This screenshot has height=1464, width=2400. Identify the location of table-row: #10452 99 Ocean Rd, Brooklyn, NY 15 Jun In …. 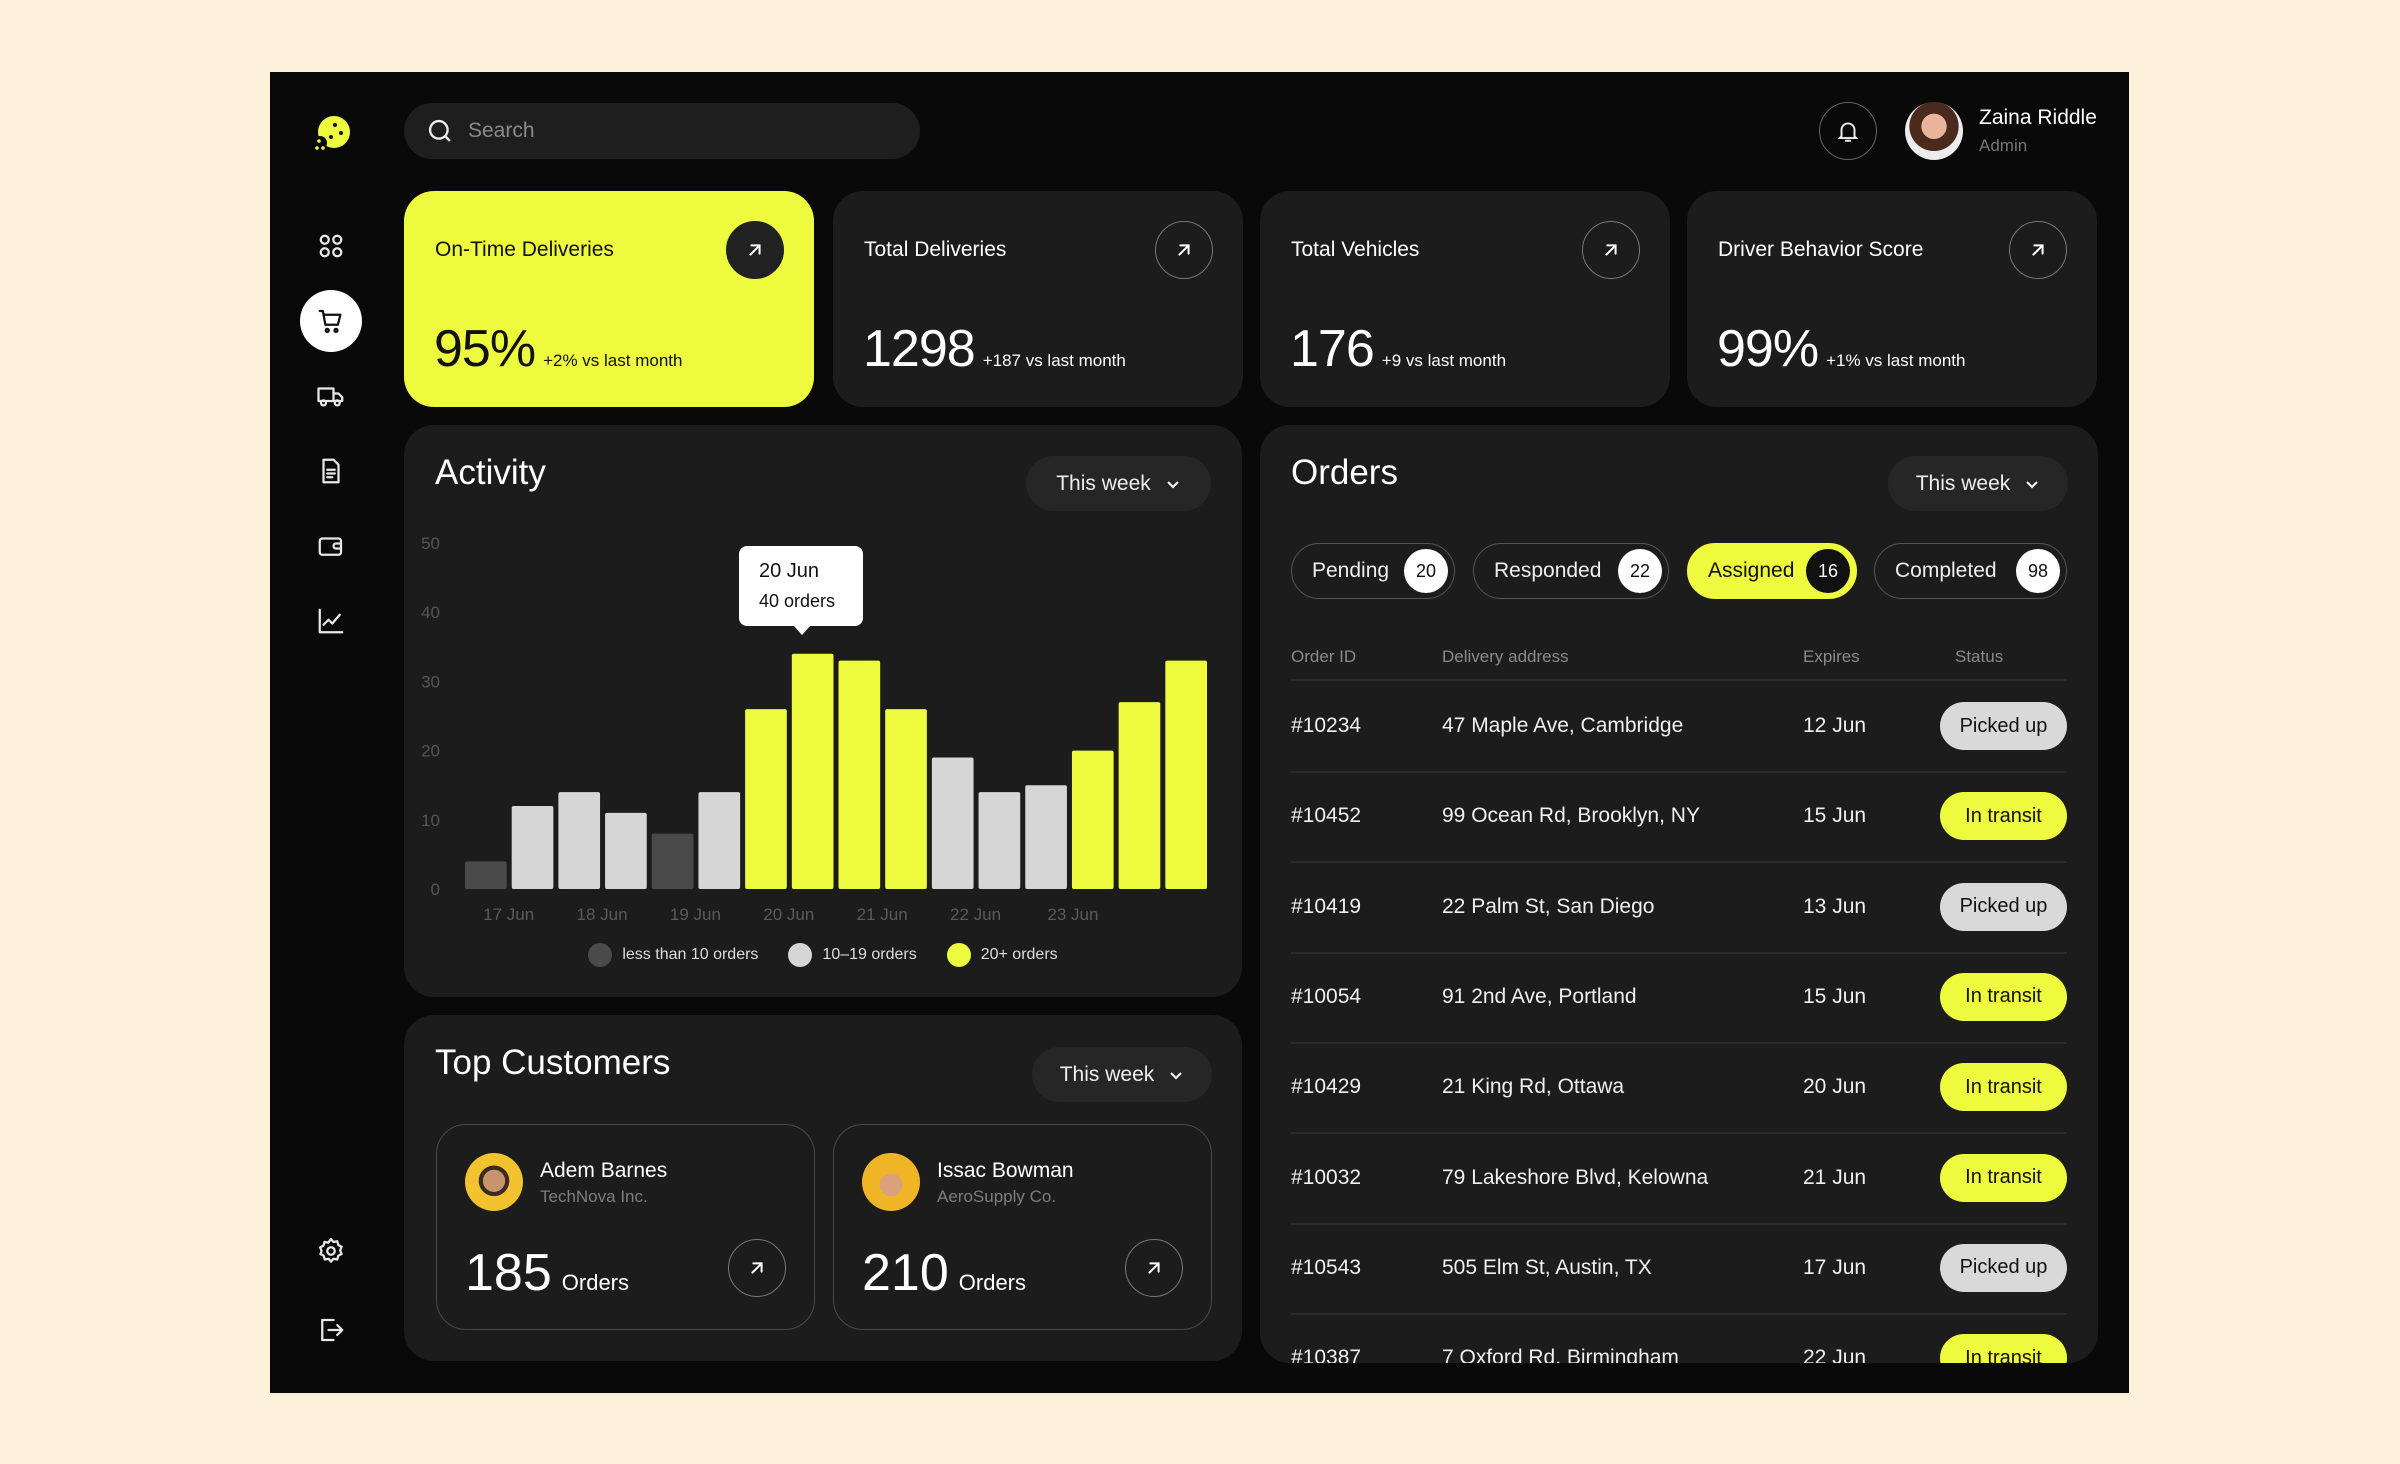
(1679, 816).